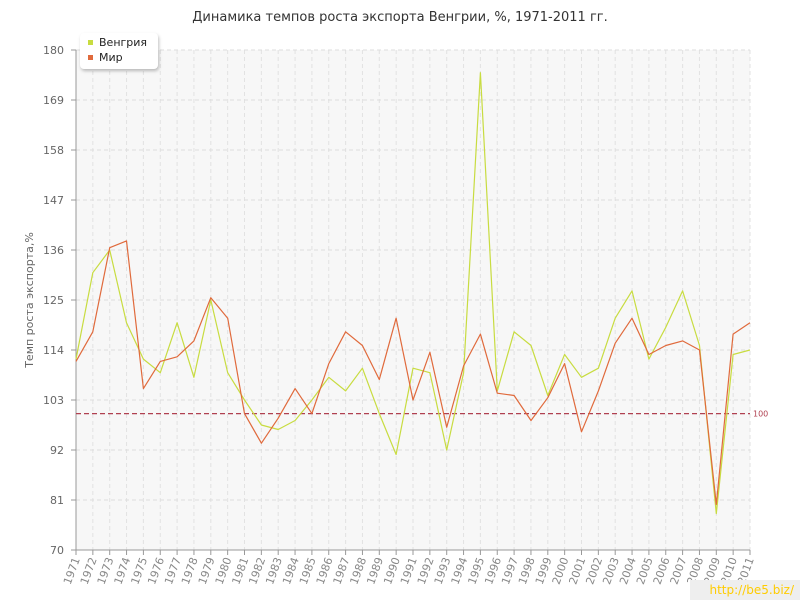  Describe the element at coordinates (53, 350) in the screenshot. I see `y-tick-label: 114` at that location.